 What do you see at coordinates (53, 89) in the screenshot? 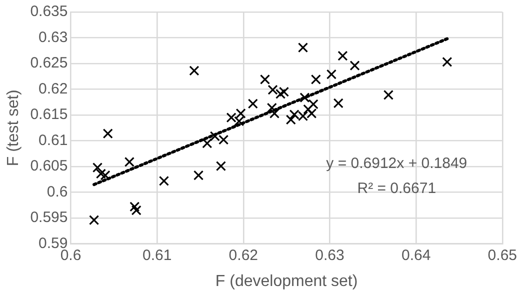
I see `y-tick-label: 0.62` at bounding box center [53, 89].